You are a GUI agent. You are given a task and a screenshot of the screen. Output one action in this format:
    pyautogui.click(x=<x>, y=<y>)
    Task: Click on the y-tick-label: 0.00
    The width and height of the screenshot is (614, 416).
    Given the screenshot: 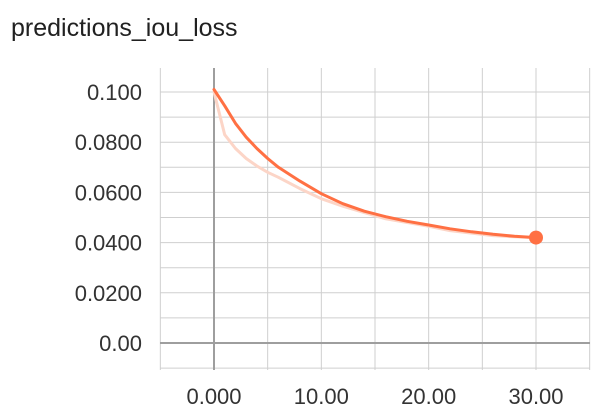 What is the action you would take?
    pyautogui.click(x=120, y=343)
    